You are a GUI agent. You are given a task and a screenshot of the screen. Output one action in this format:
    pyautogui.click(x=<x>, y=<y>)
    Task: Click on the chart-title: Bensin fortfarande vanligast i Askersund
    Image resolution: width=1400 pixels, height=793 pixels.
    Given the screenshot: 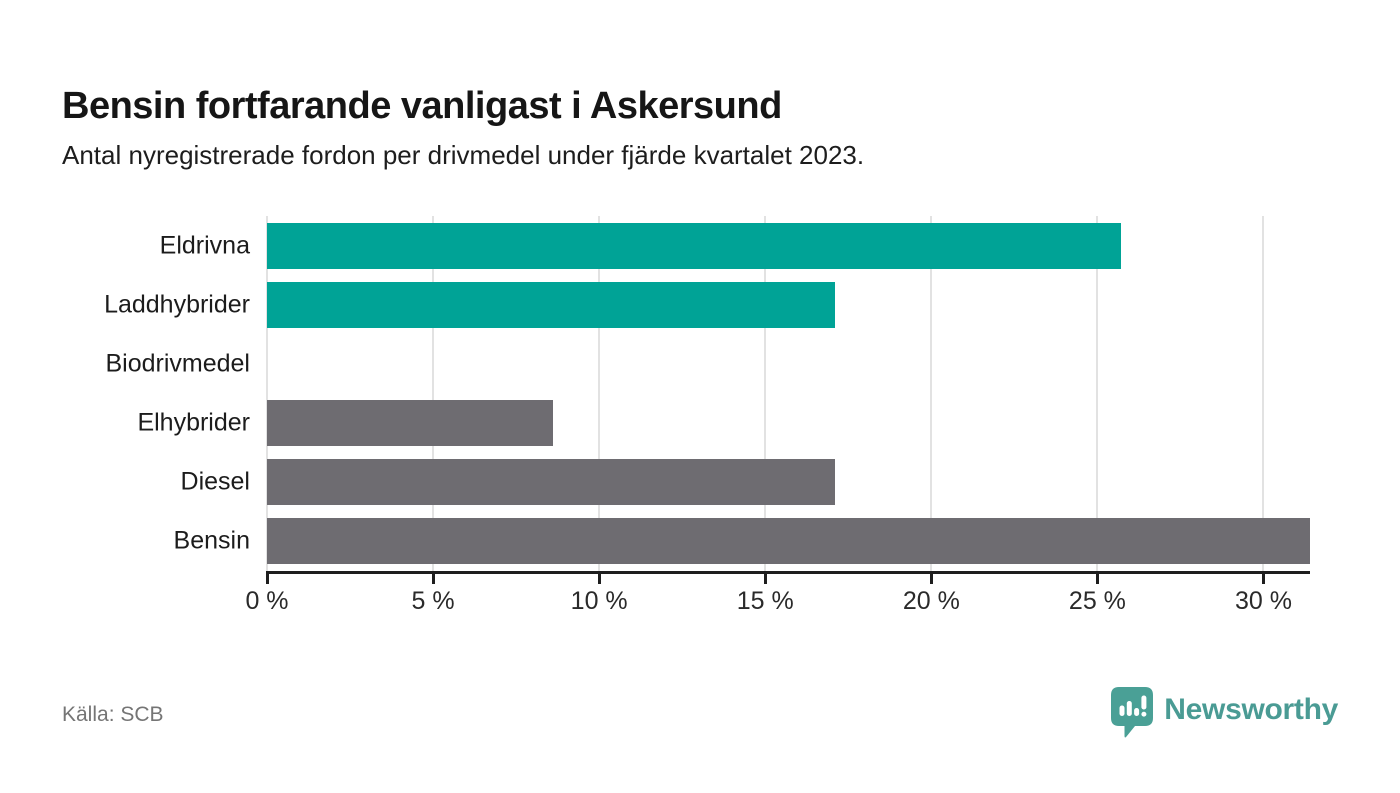 What is the action you would take?
    pyautogui.click(x=422, y=106)
    